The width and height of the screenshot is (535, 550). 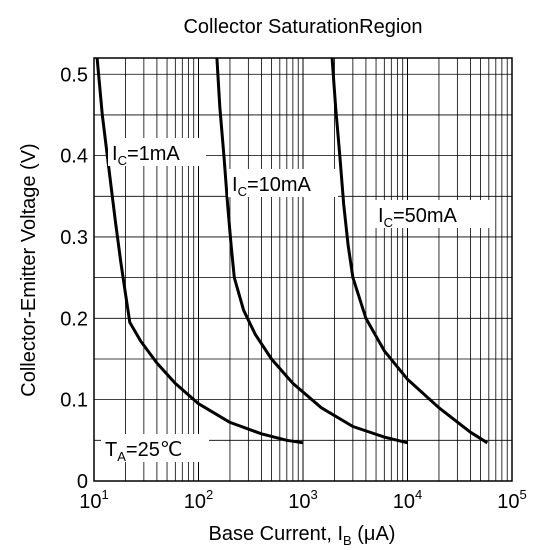 What do you see at coordinates (302, 27) in the screenshot?
I see `chart-title: Collector SaturationRegion` at bounding box center [302, 27].